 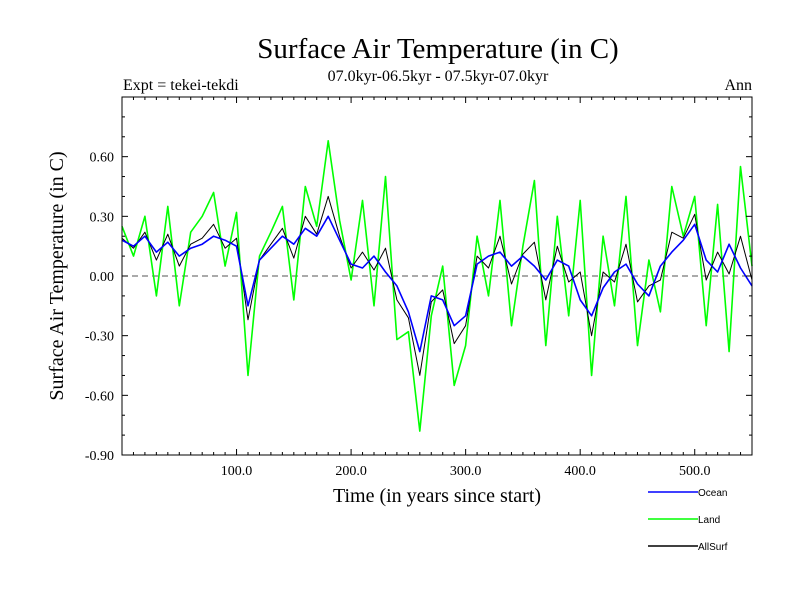 What do you see at coordinates (695, 471) in the screenshot?
I see `x-tick-label: 500.0` at bounding box center [695, 471].